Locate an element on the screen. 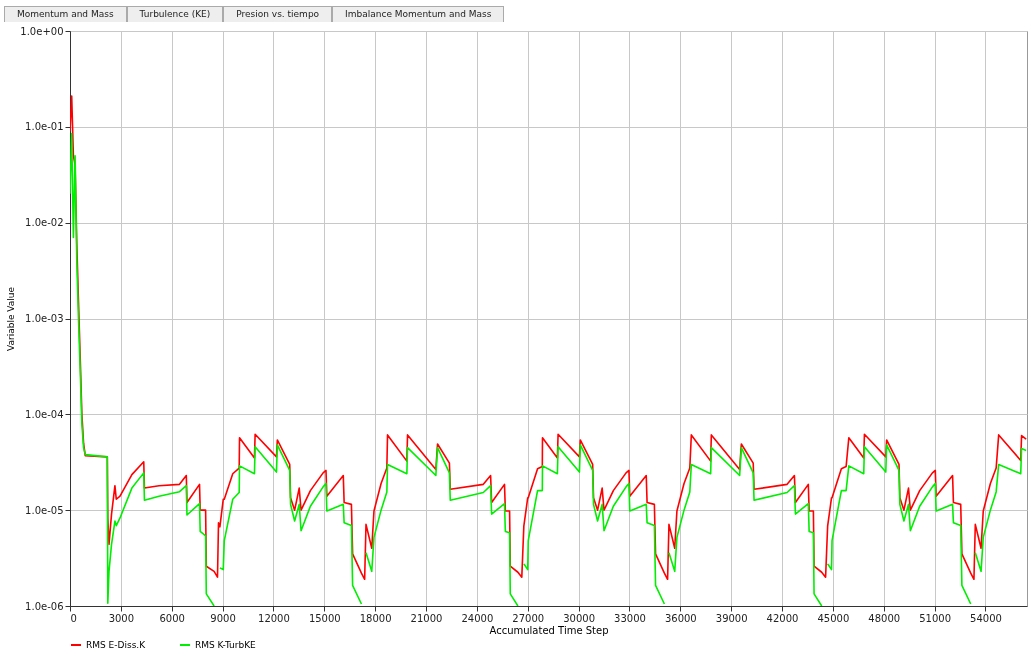 This screenshot has height=656, width=1031. x-tick-label: 24000 is located at coordinates (477, 618).